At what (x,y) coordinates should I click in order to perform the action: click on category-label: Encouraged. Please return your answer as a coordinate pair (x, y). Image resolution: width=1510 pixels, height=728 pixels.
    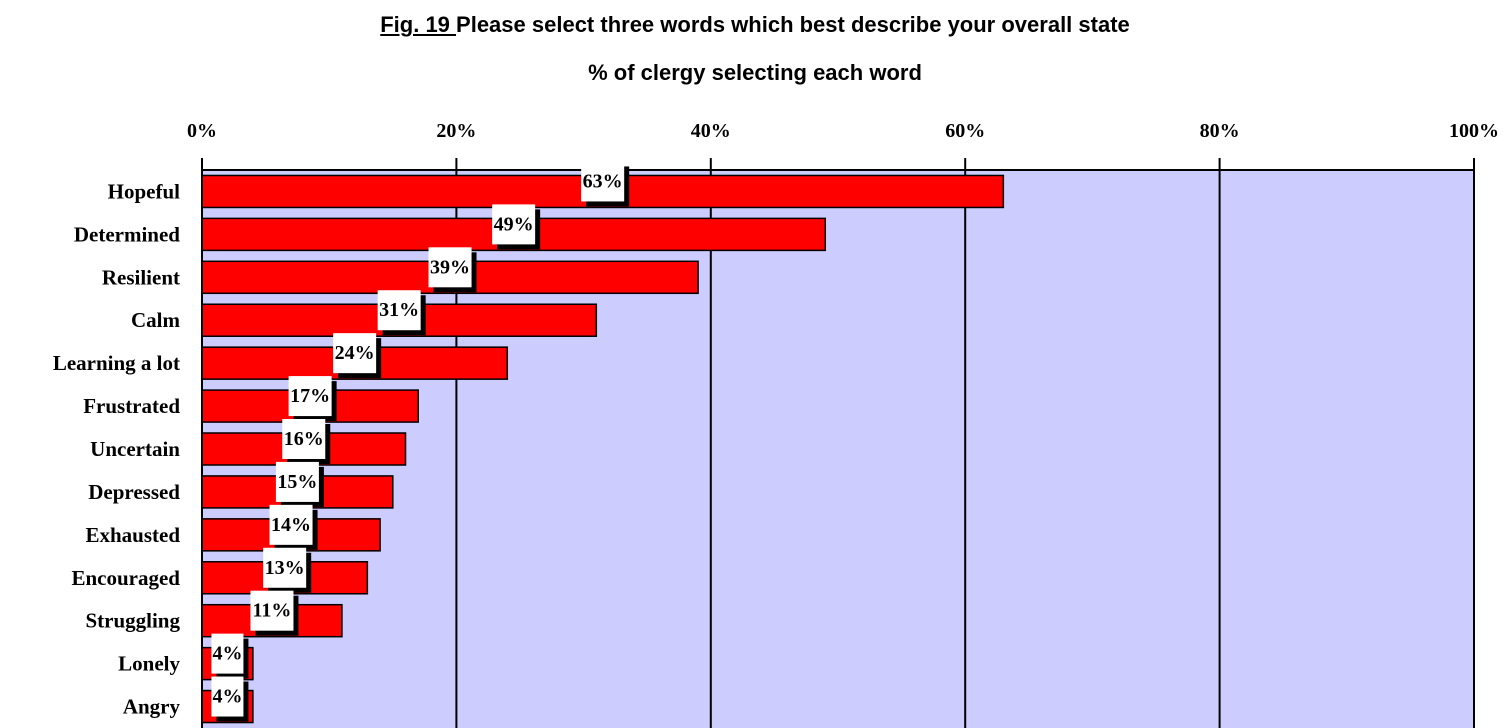
    Looking at the image, I should click on (125, 578).